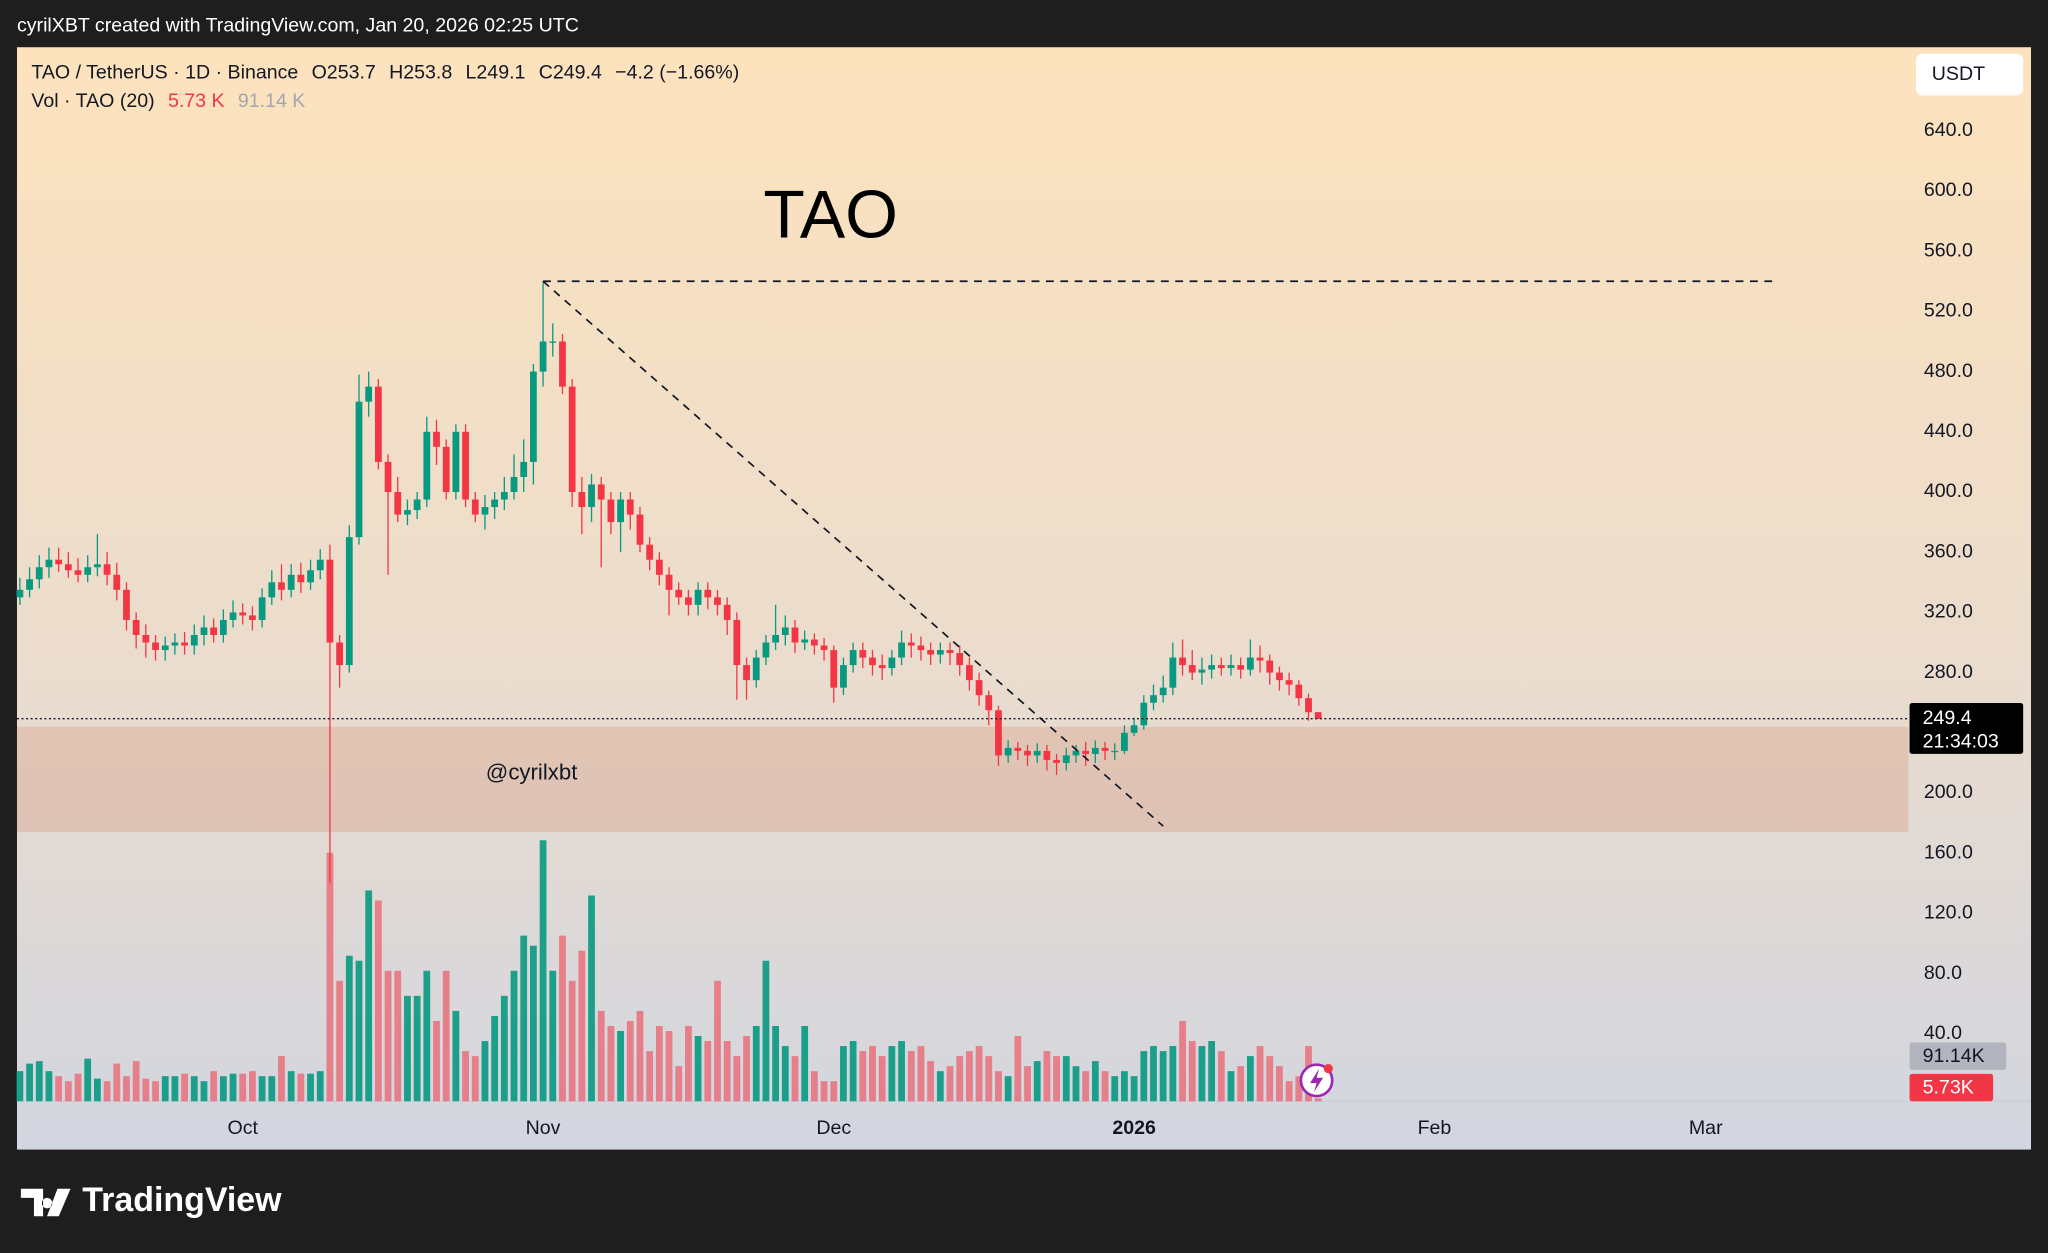 This screenshot has width=2048, height=1253. I want to click on y-tick-label: 40.0, so click(1943, 1033).